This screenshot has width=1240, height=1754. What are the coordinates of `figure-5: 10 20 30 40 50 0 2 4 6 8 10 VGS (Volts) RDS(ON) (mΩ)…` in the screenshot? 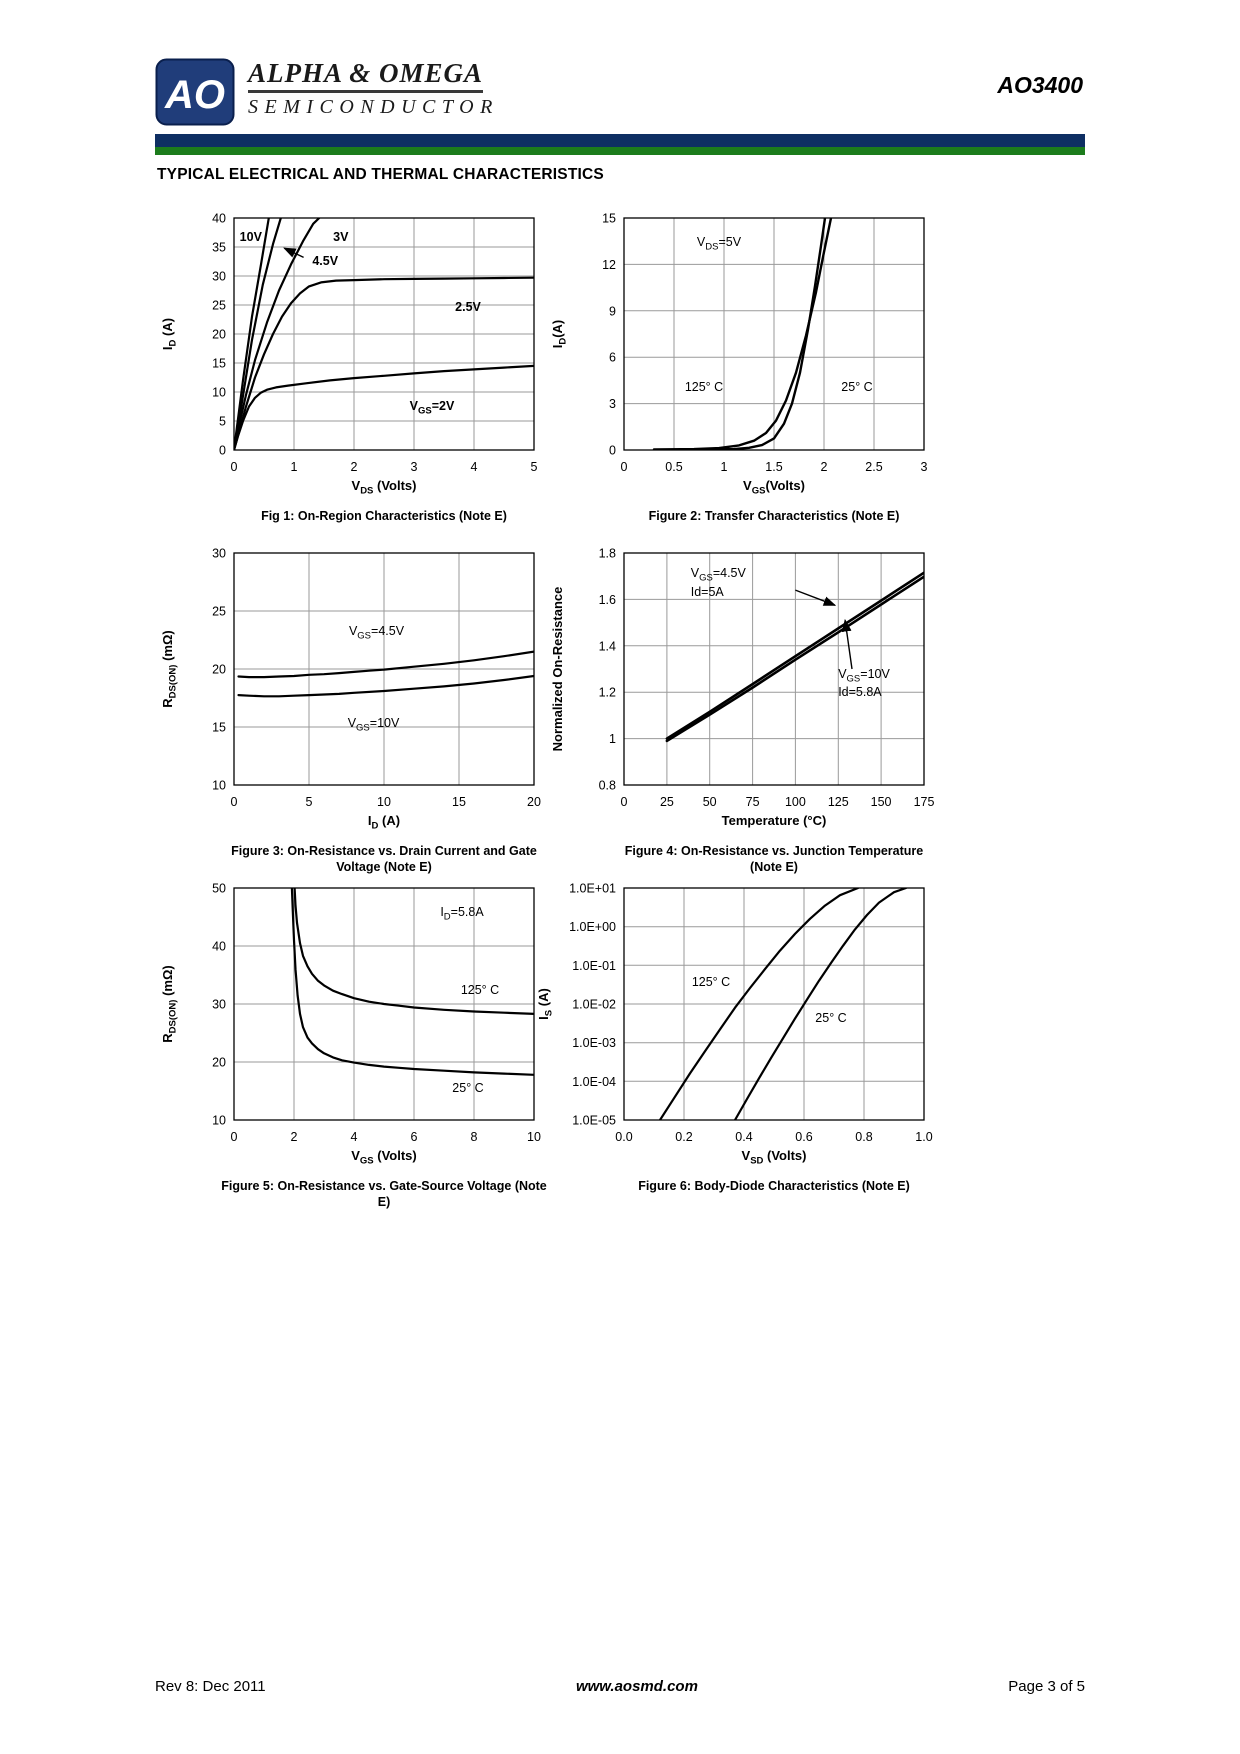 It's located at (362, 1048).